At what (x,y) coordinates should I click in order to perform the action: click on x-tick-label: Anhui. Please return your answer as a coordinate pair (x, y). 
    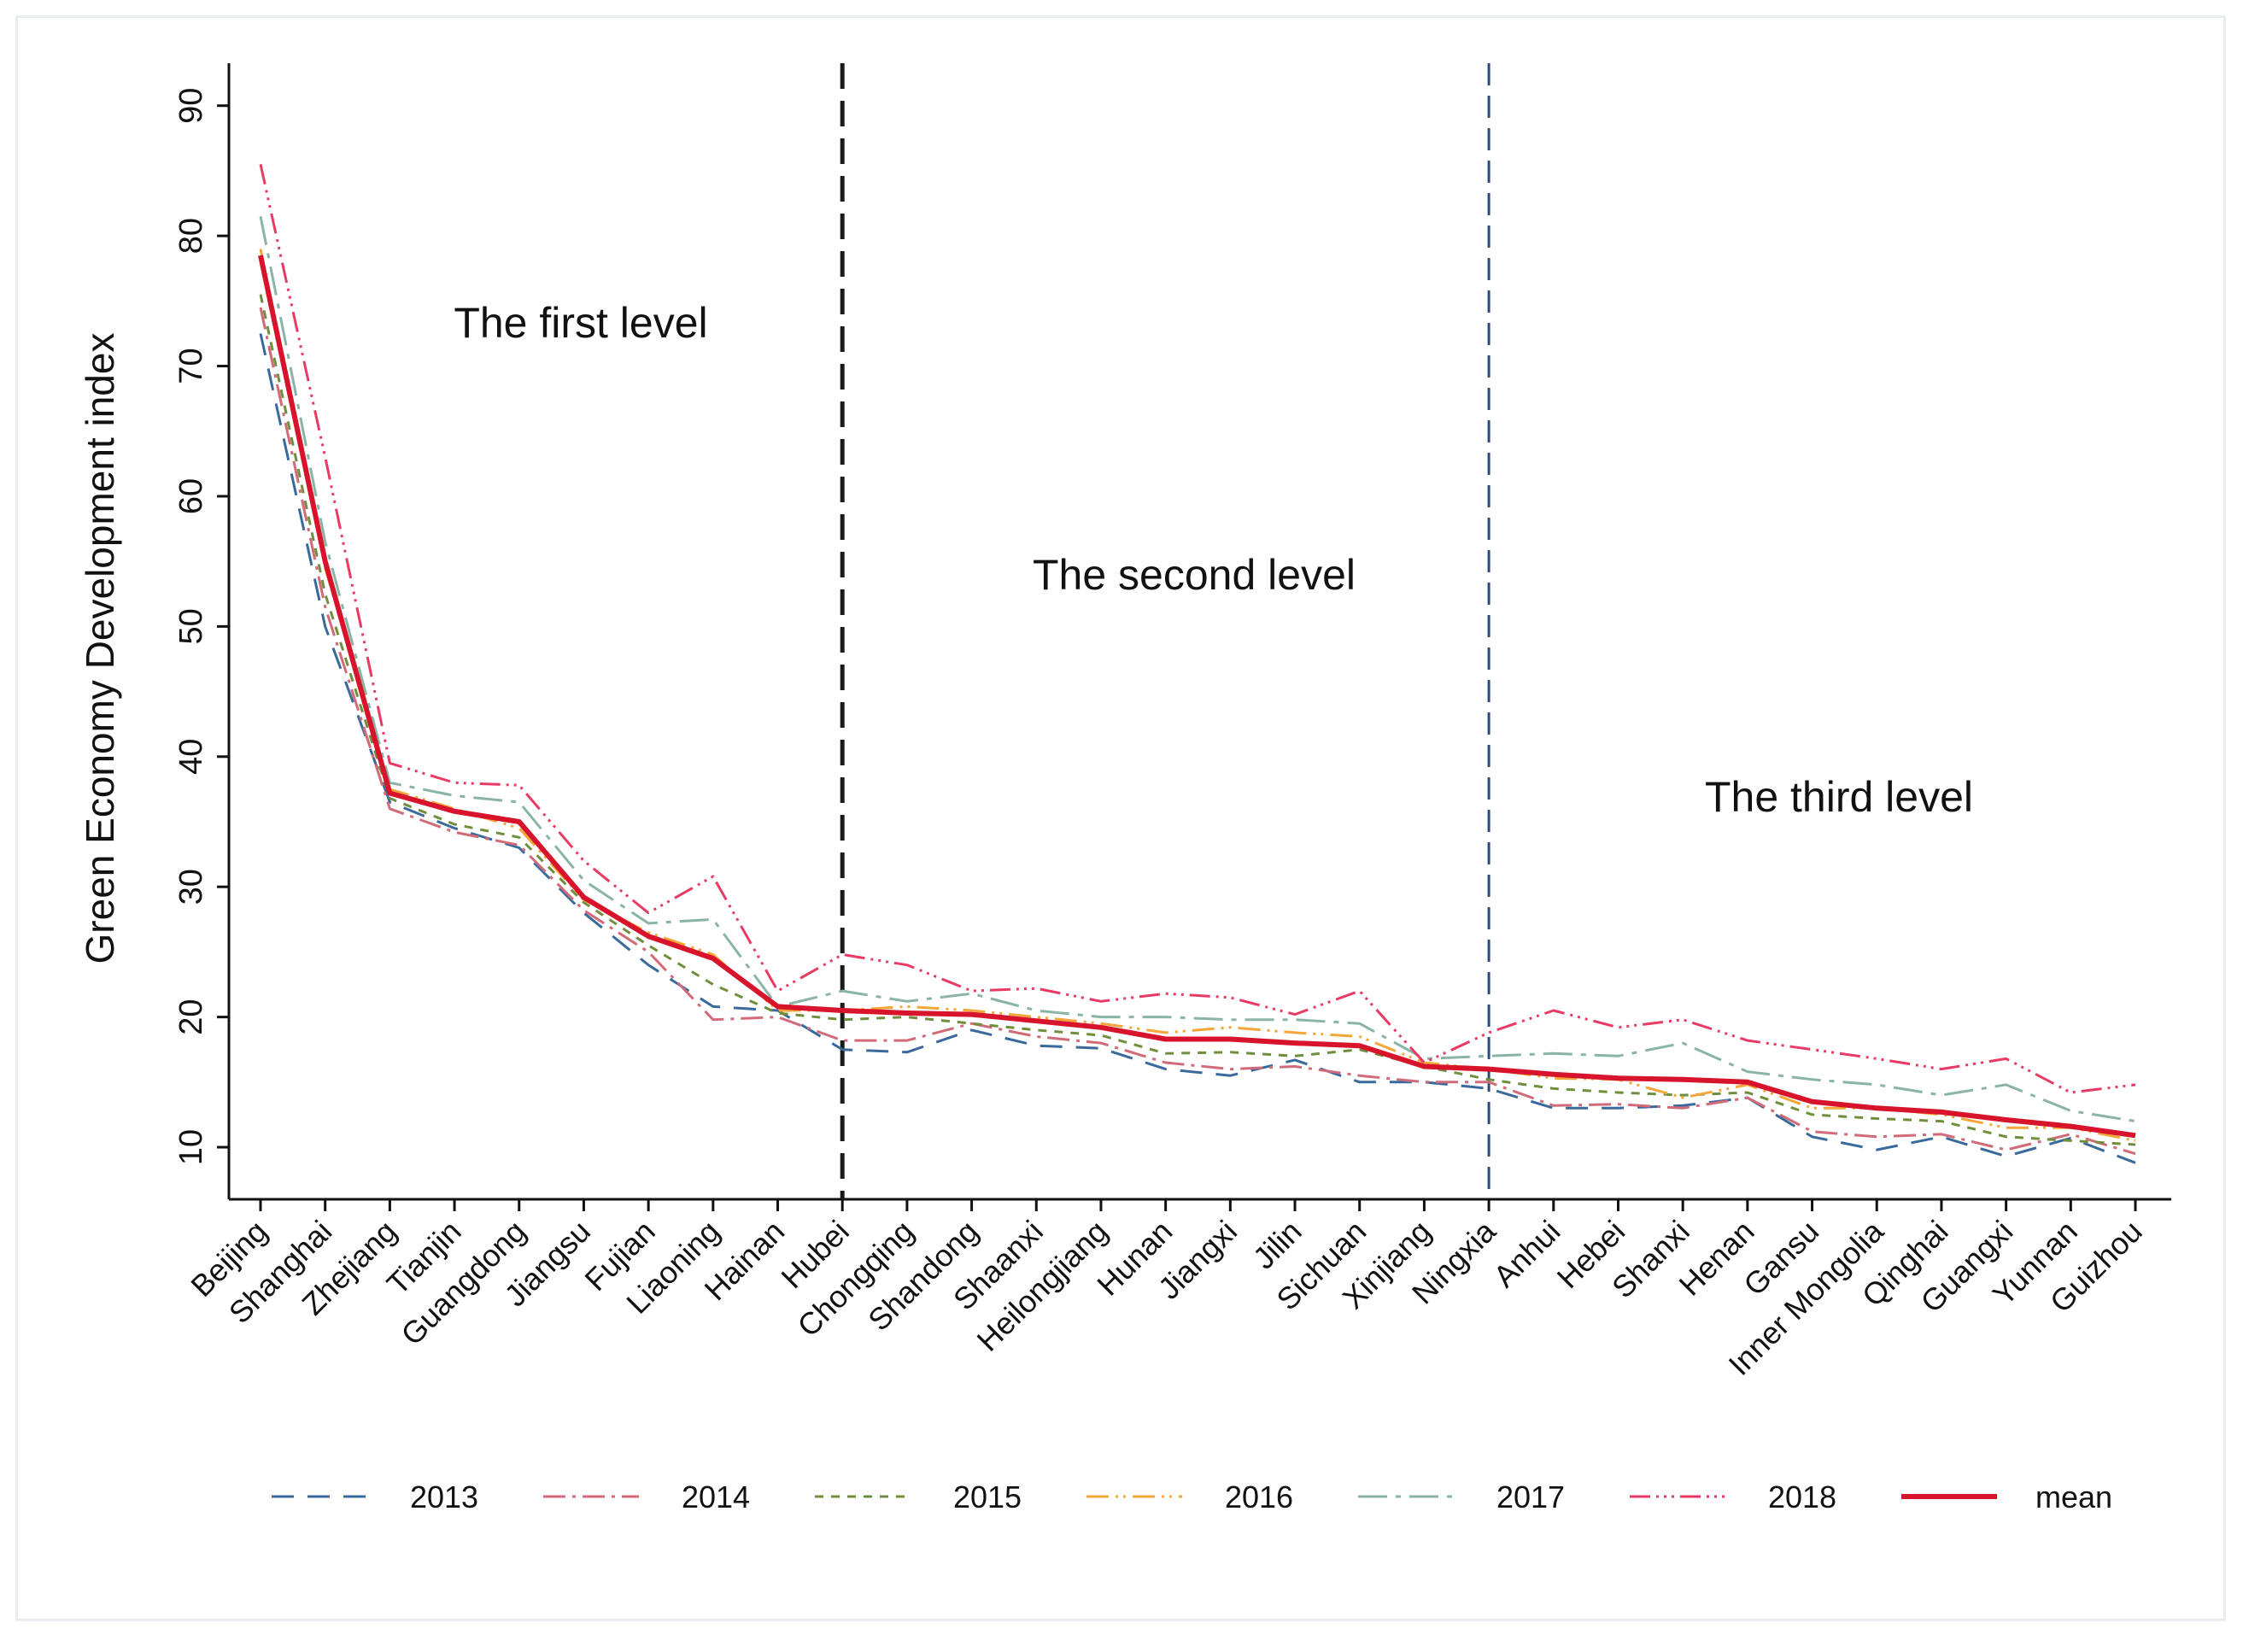
    Looking at the image, I should click on (1526, 1254).